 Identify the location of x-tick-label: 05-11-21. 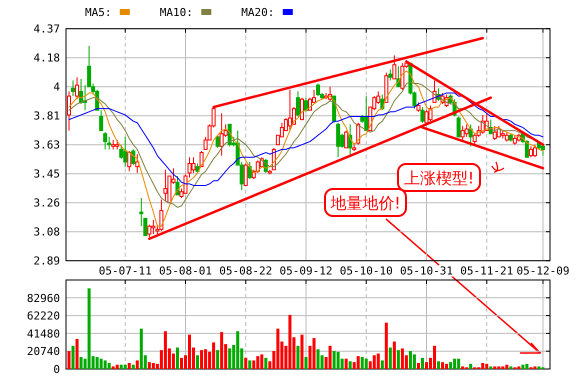
(487, 271).